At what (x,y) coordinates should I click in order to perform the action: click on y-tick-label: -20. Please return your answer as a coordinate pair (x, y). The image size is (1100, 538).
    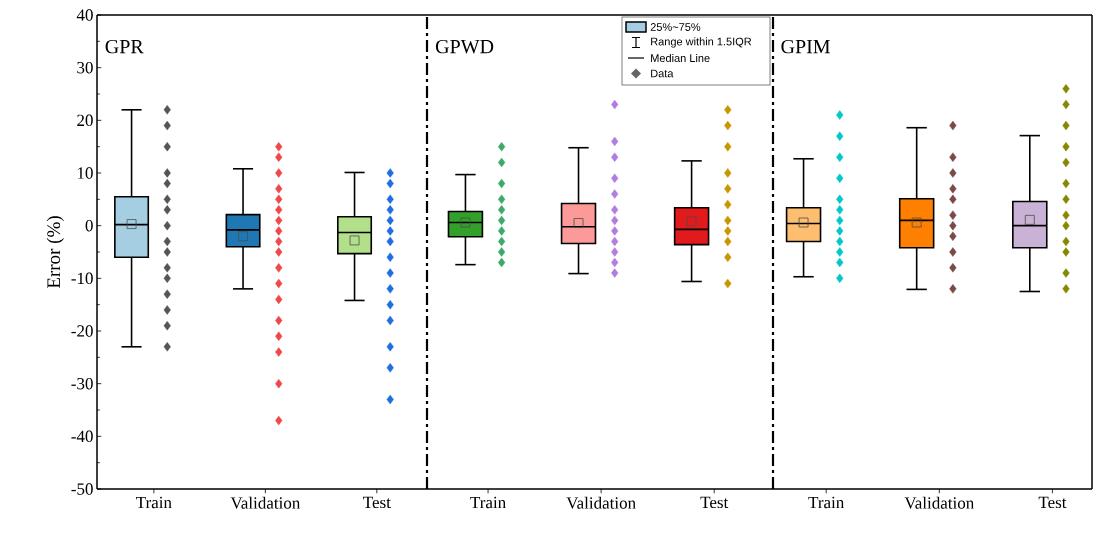
    Looking at the image, I should click on (82, 331).